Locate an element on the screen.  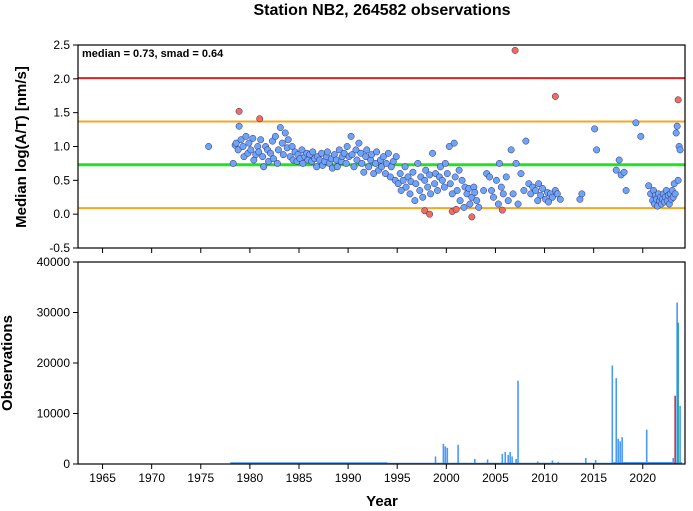
x-tick-label-1: 1970 is located at coordinates (151, 478).